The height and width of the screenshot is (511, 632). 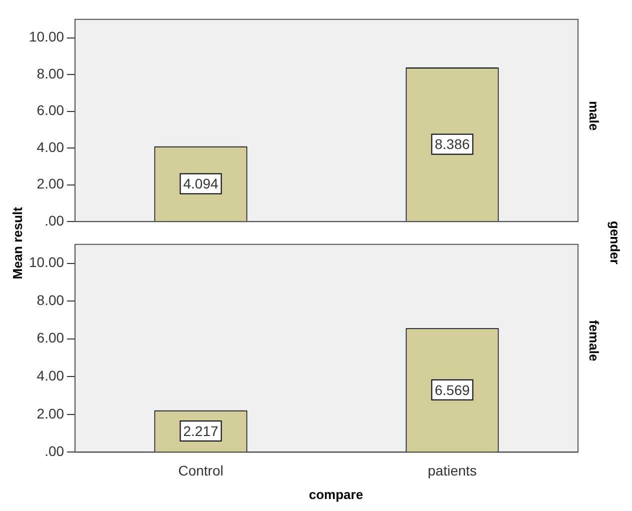 What do you see at coordinates (615, 243) in the screenshot?
I see `text: gender` at bounding box center [615, 243].